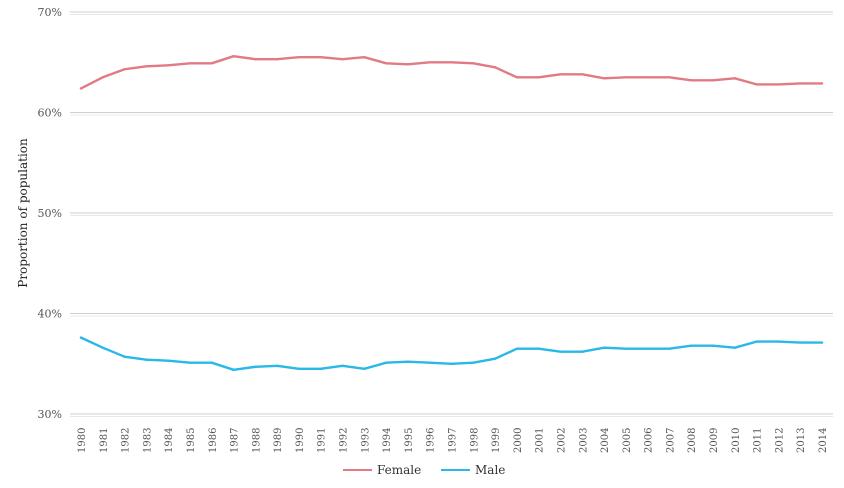 The height and width of the screenshot is (488, 844). I want to click on x-tick-label: 1982, so click(126, 440).